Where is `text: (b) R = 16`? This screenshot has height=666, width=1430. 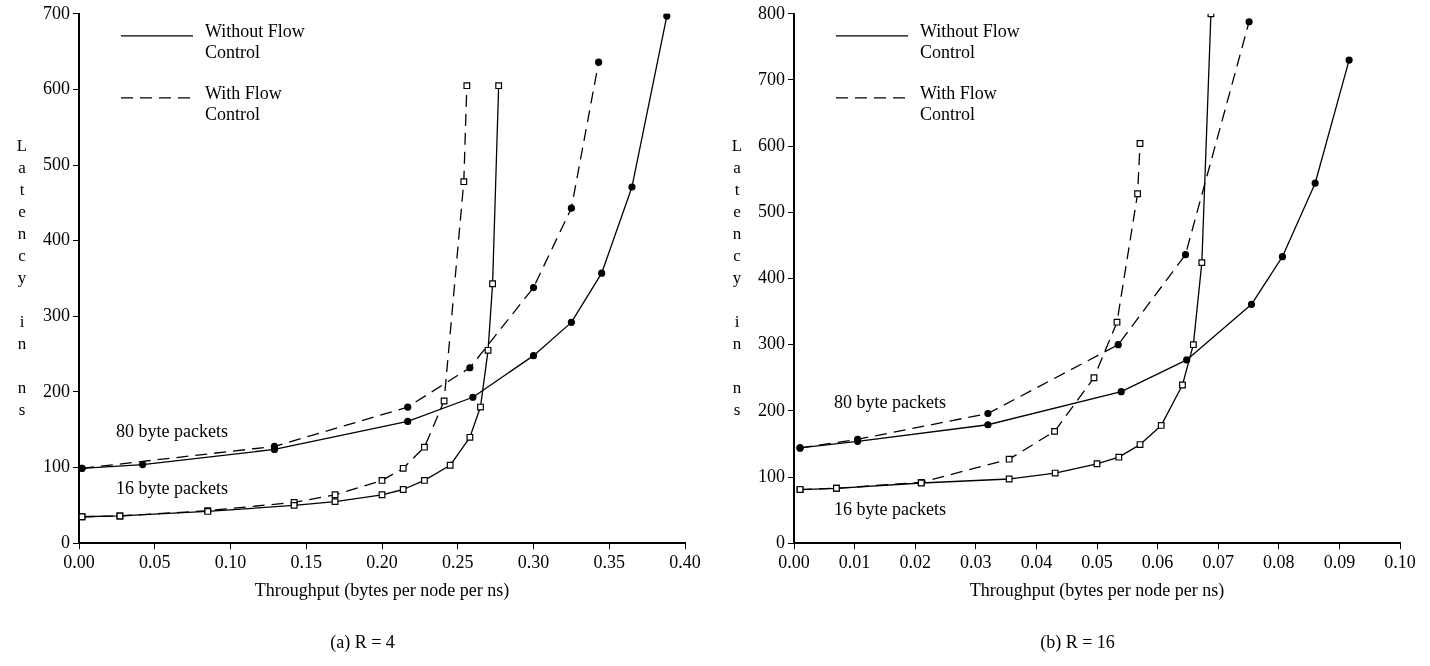 text: (b) R = 16 is located at coordinates (1077, 642).